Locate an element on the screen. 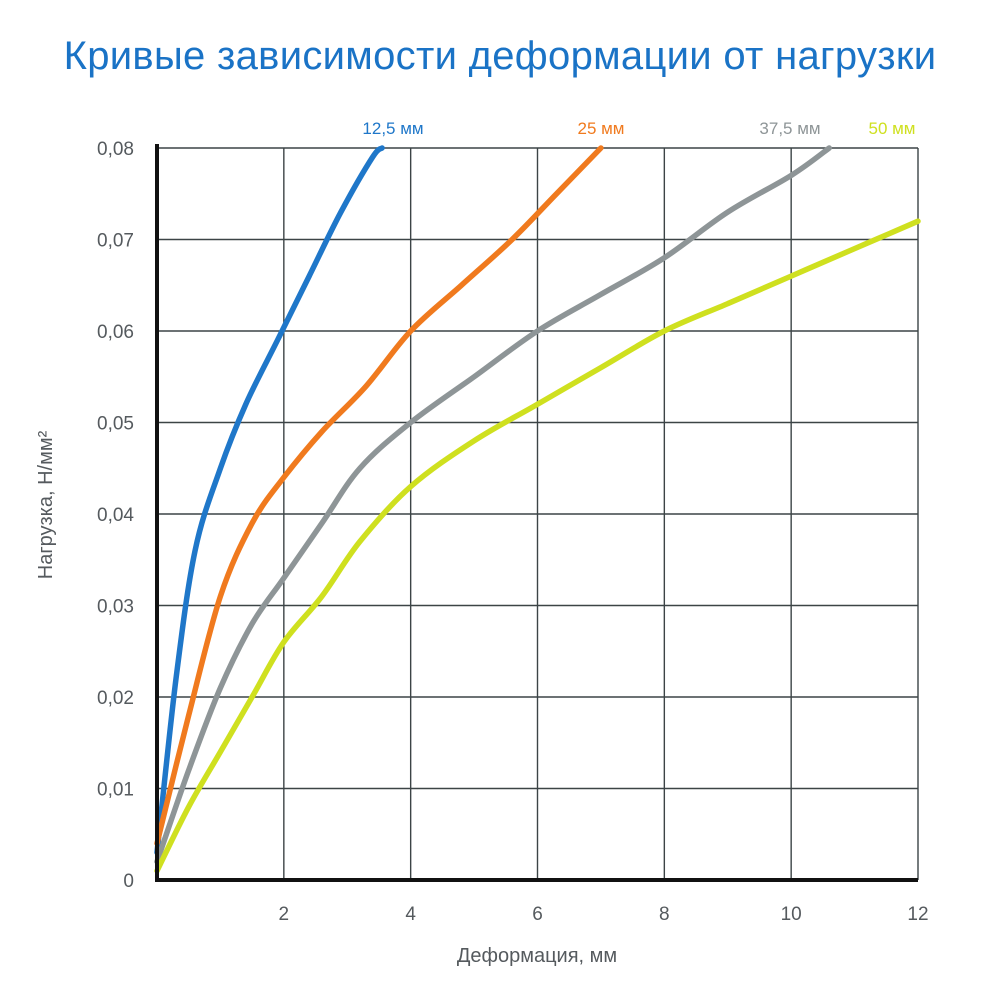  y-tick-label: 0 is located at coordinates (128, 881).